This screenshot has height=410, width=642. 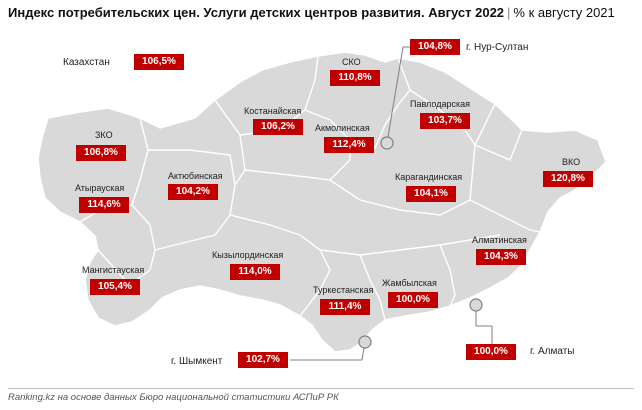 I want to click on value-almaty-region: 104,3%, so click(x=501, y=257).